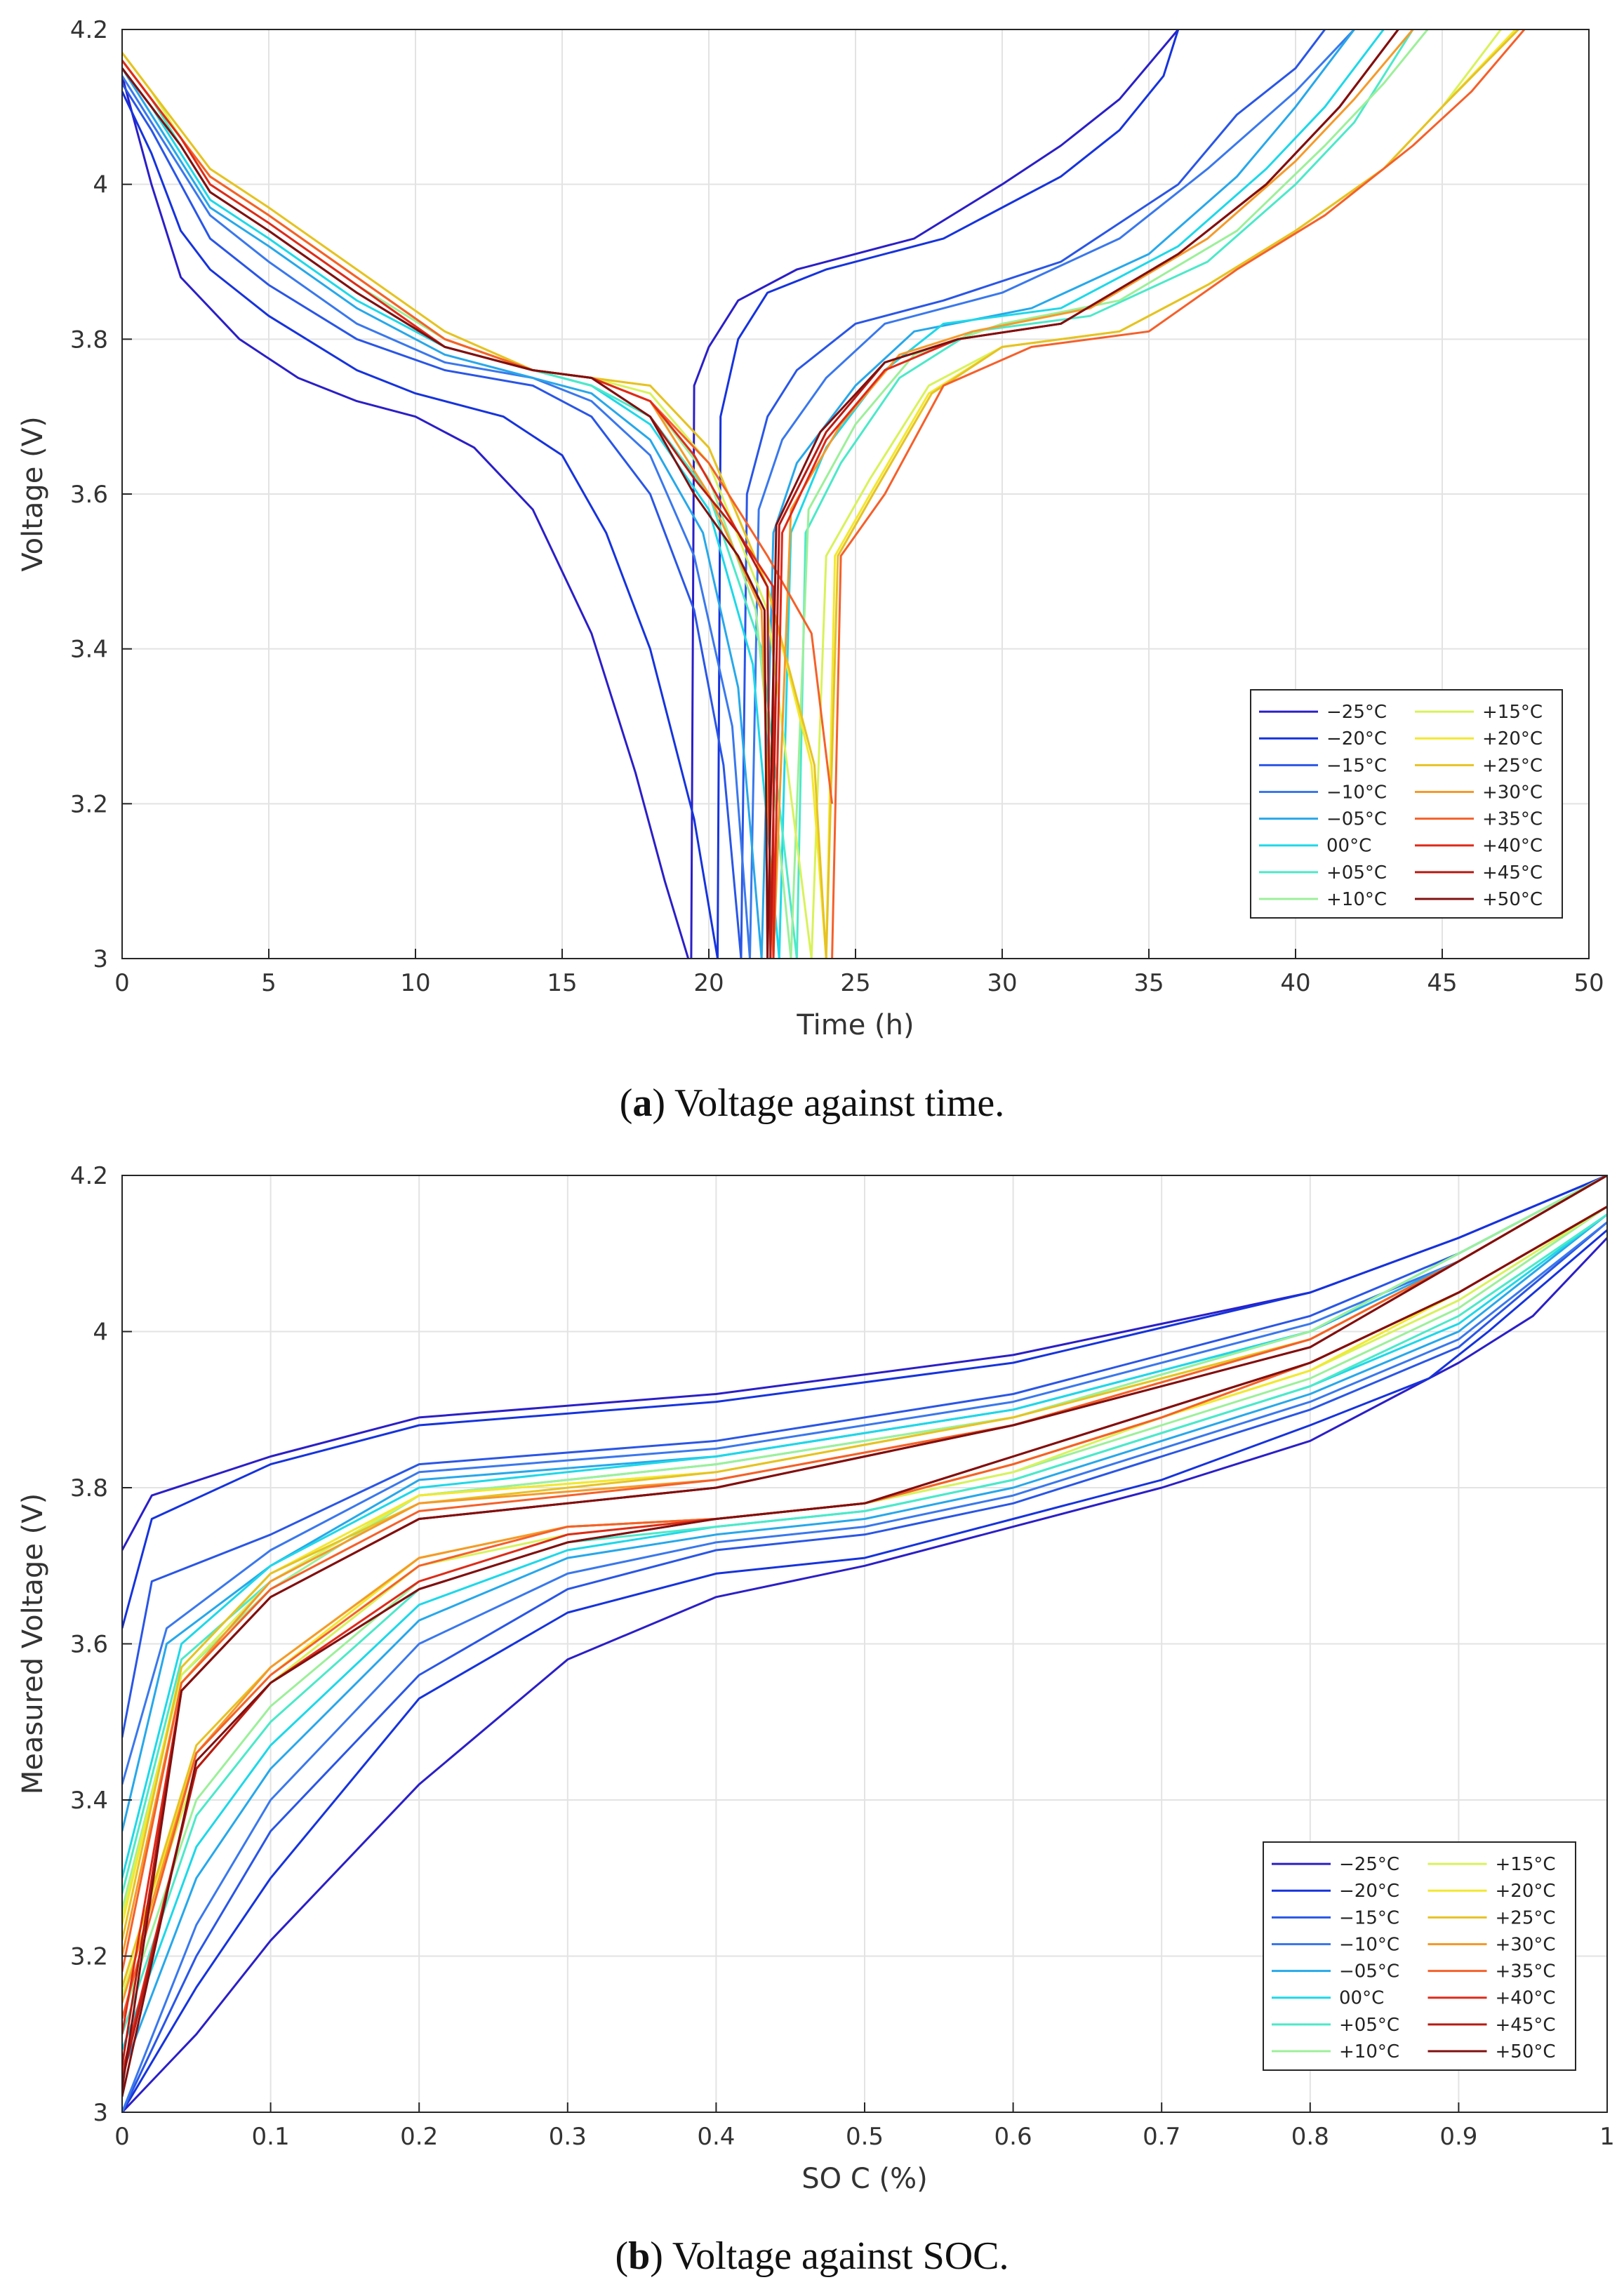 The width and height of the screenshot is (1624, 2294). Describe the element at coordinates (33, 494) in the screenshot. I see `y-axis-label-a: Voltage (V)` at that location.